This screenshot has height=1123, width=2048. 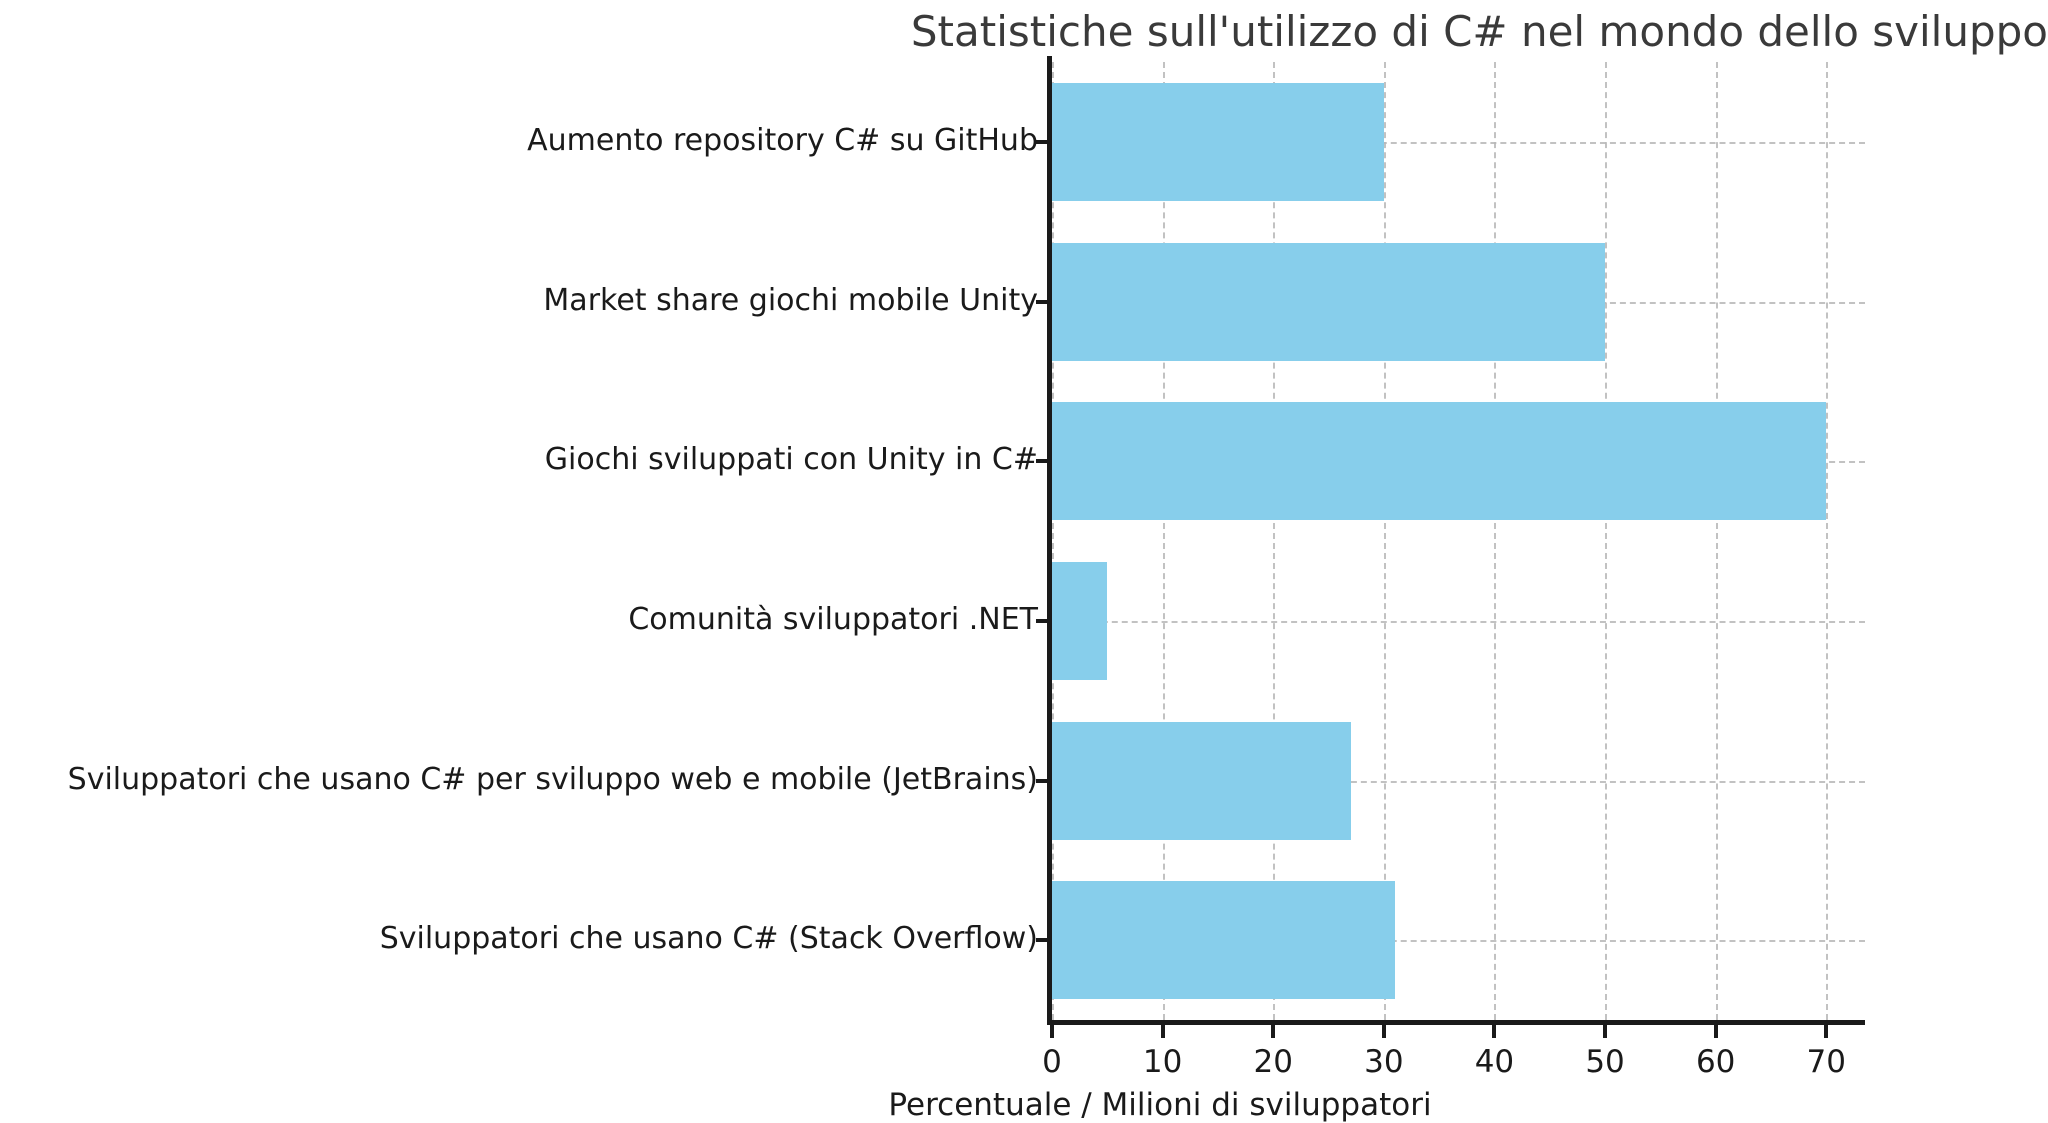 What do you see at coordinates (782, 140) in the screenshot?
I see `y-tick-label: Aumento repository C# su GitHub` at bounding box center [782, 140].